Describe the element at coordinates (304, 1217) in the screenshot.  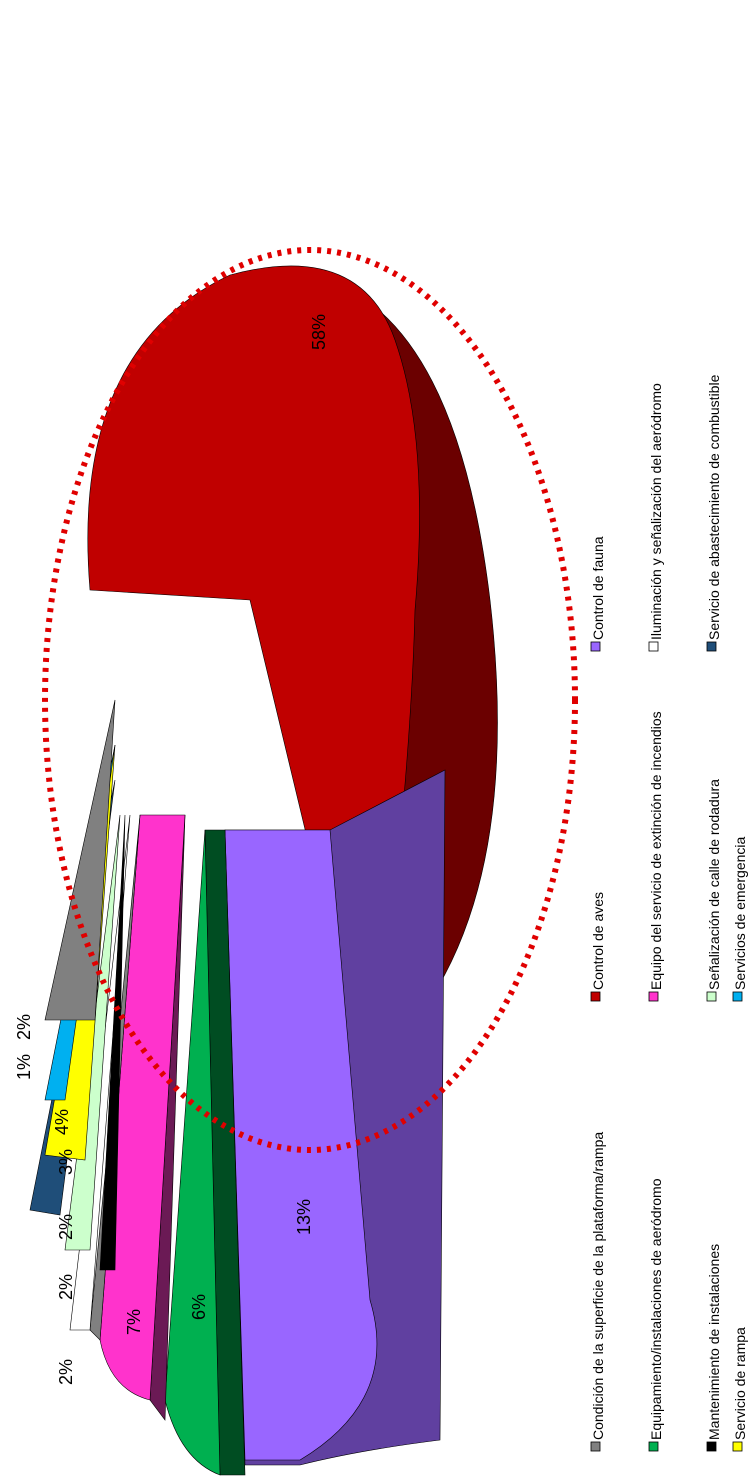
I see `label-13: 13%` at that location.